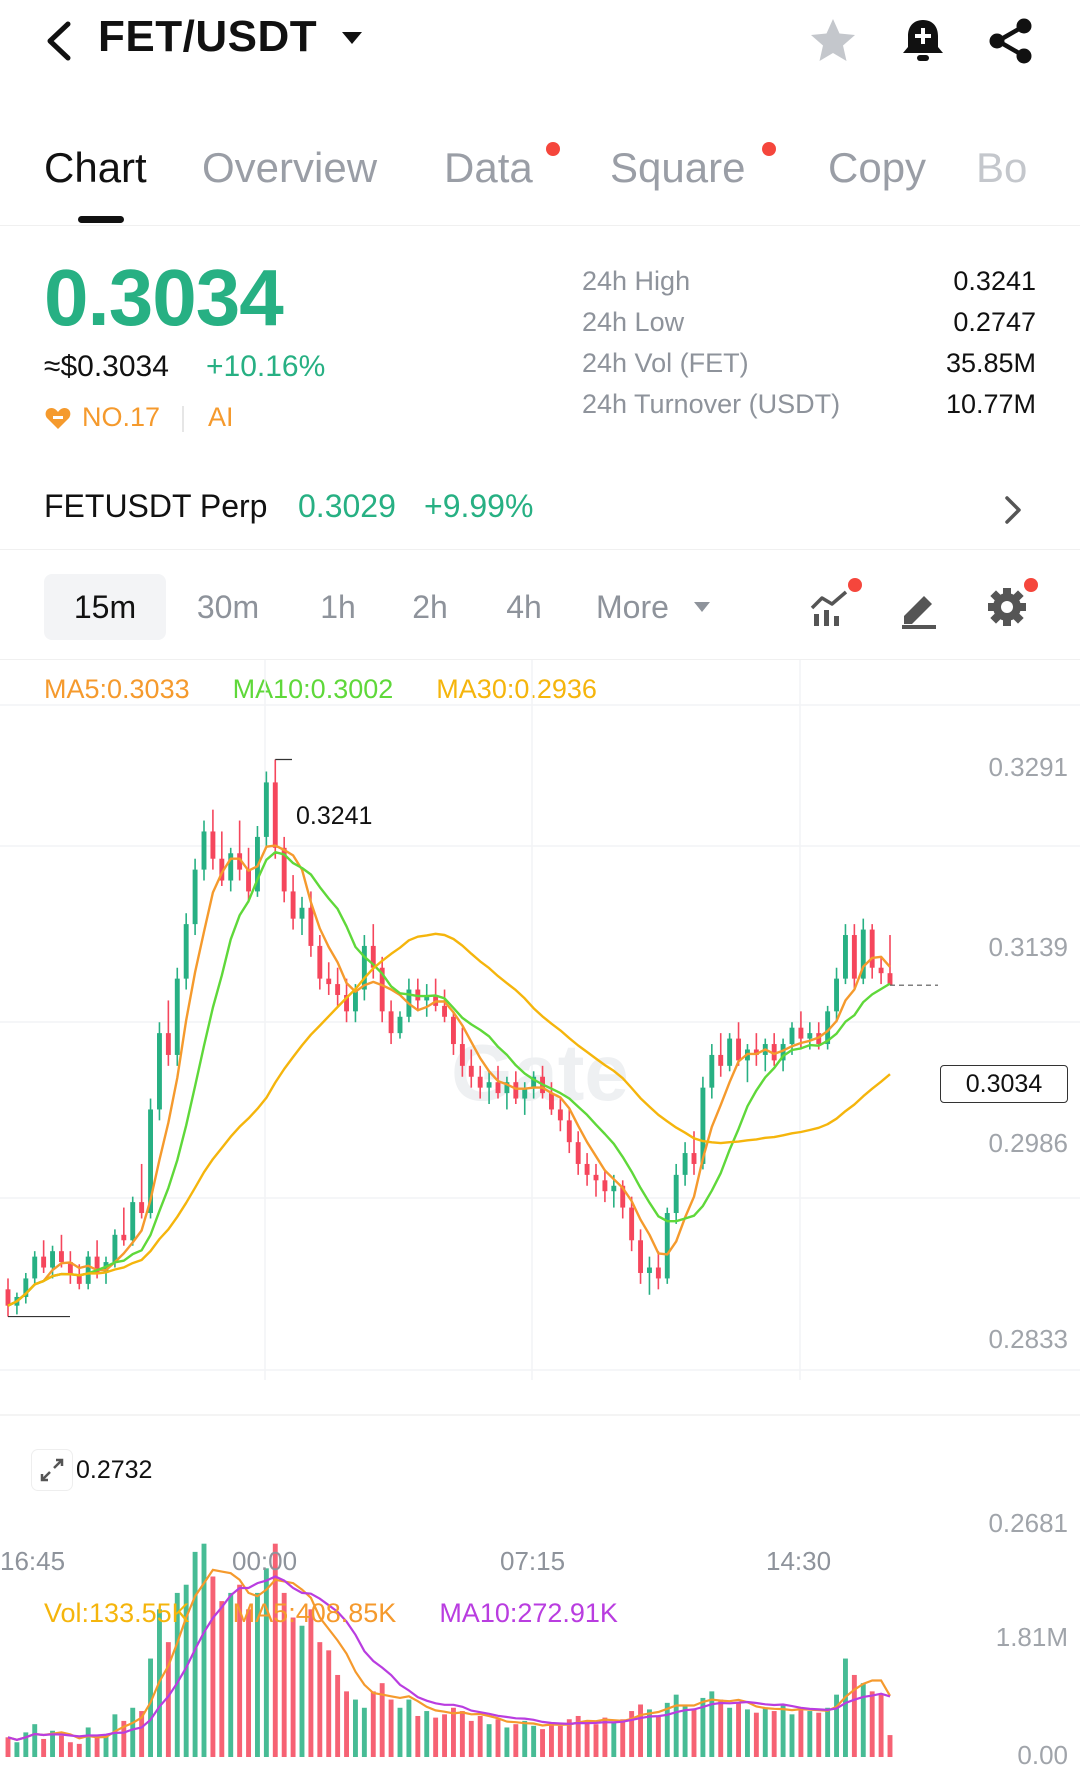 Image resolution: width=1080 pixels, height=1771 pixels. What do you see at coordinates (338, 607) in the screenshot?
I see `timeframe-1h: 1h` at bounding box center [338, 607].